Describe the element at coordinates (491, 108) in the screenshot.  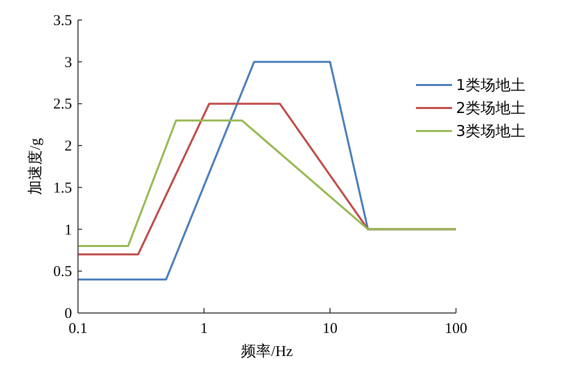
I see `legend-label: 2类场地土` at that location.